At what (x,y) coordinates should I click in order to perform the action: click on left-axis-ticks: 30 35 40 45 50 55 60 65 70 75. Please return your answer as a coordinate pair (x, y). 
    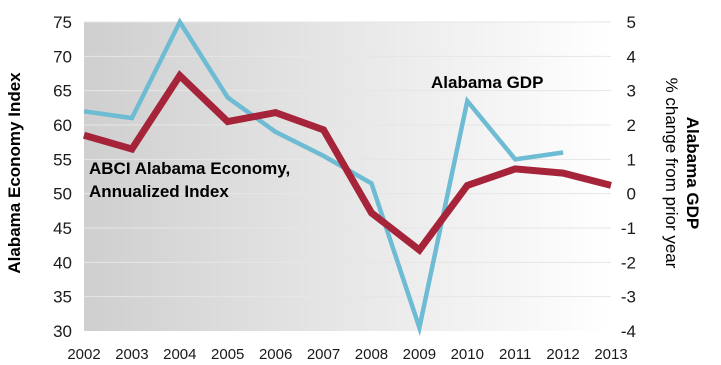
    Looking at the image, I should click on (62, 177).